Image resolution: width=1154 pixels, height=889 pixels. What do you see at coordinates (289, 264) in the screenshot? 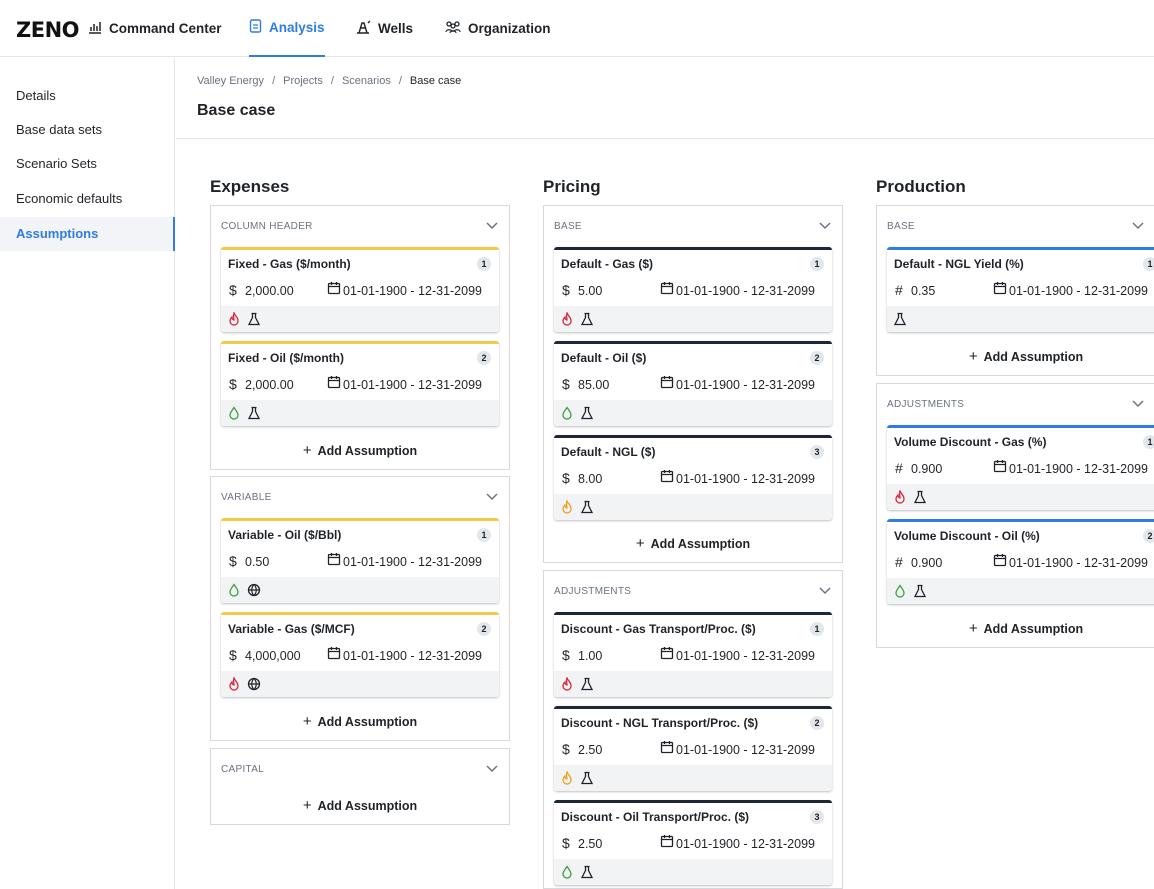
I see `card-title: Fixed - Gas ($/month)` at bounding box center [289, 264].